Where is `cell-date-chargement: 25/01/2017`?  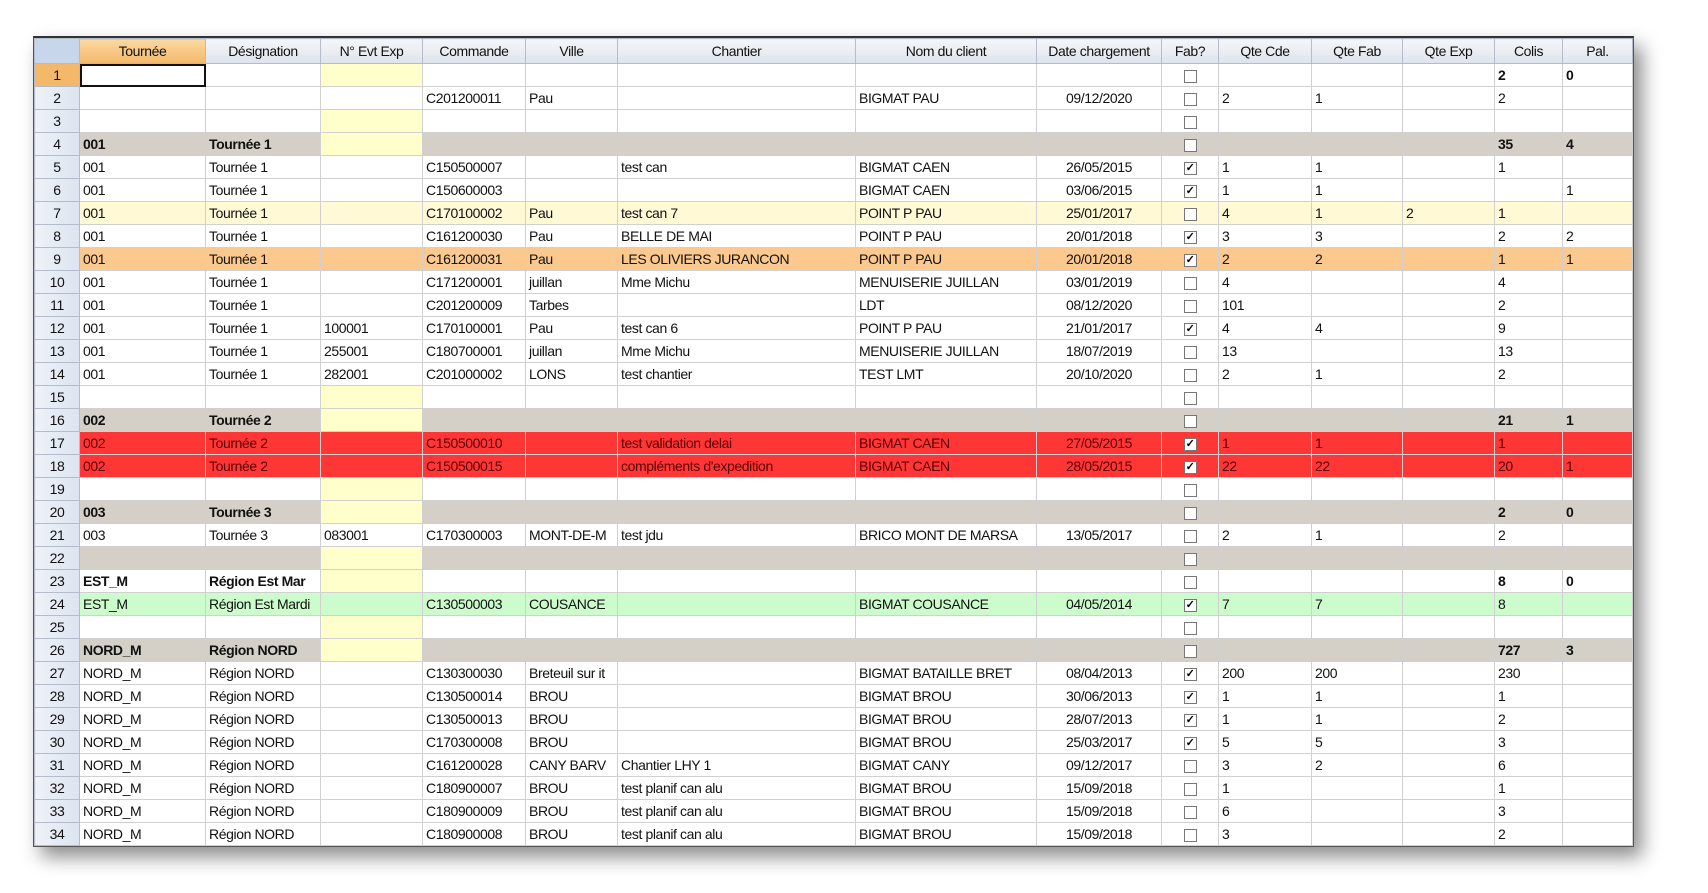 cell-date-chargement: 25/01/2017 is located at coordinates (1099, 213).